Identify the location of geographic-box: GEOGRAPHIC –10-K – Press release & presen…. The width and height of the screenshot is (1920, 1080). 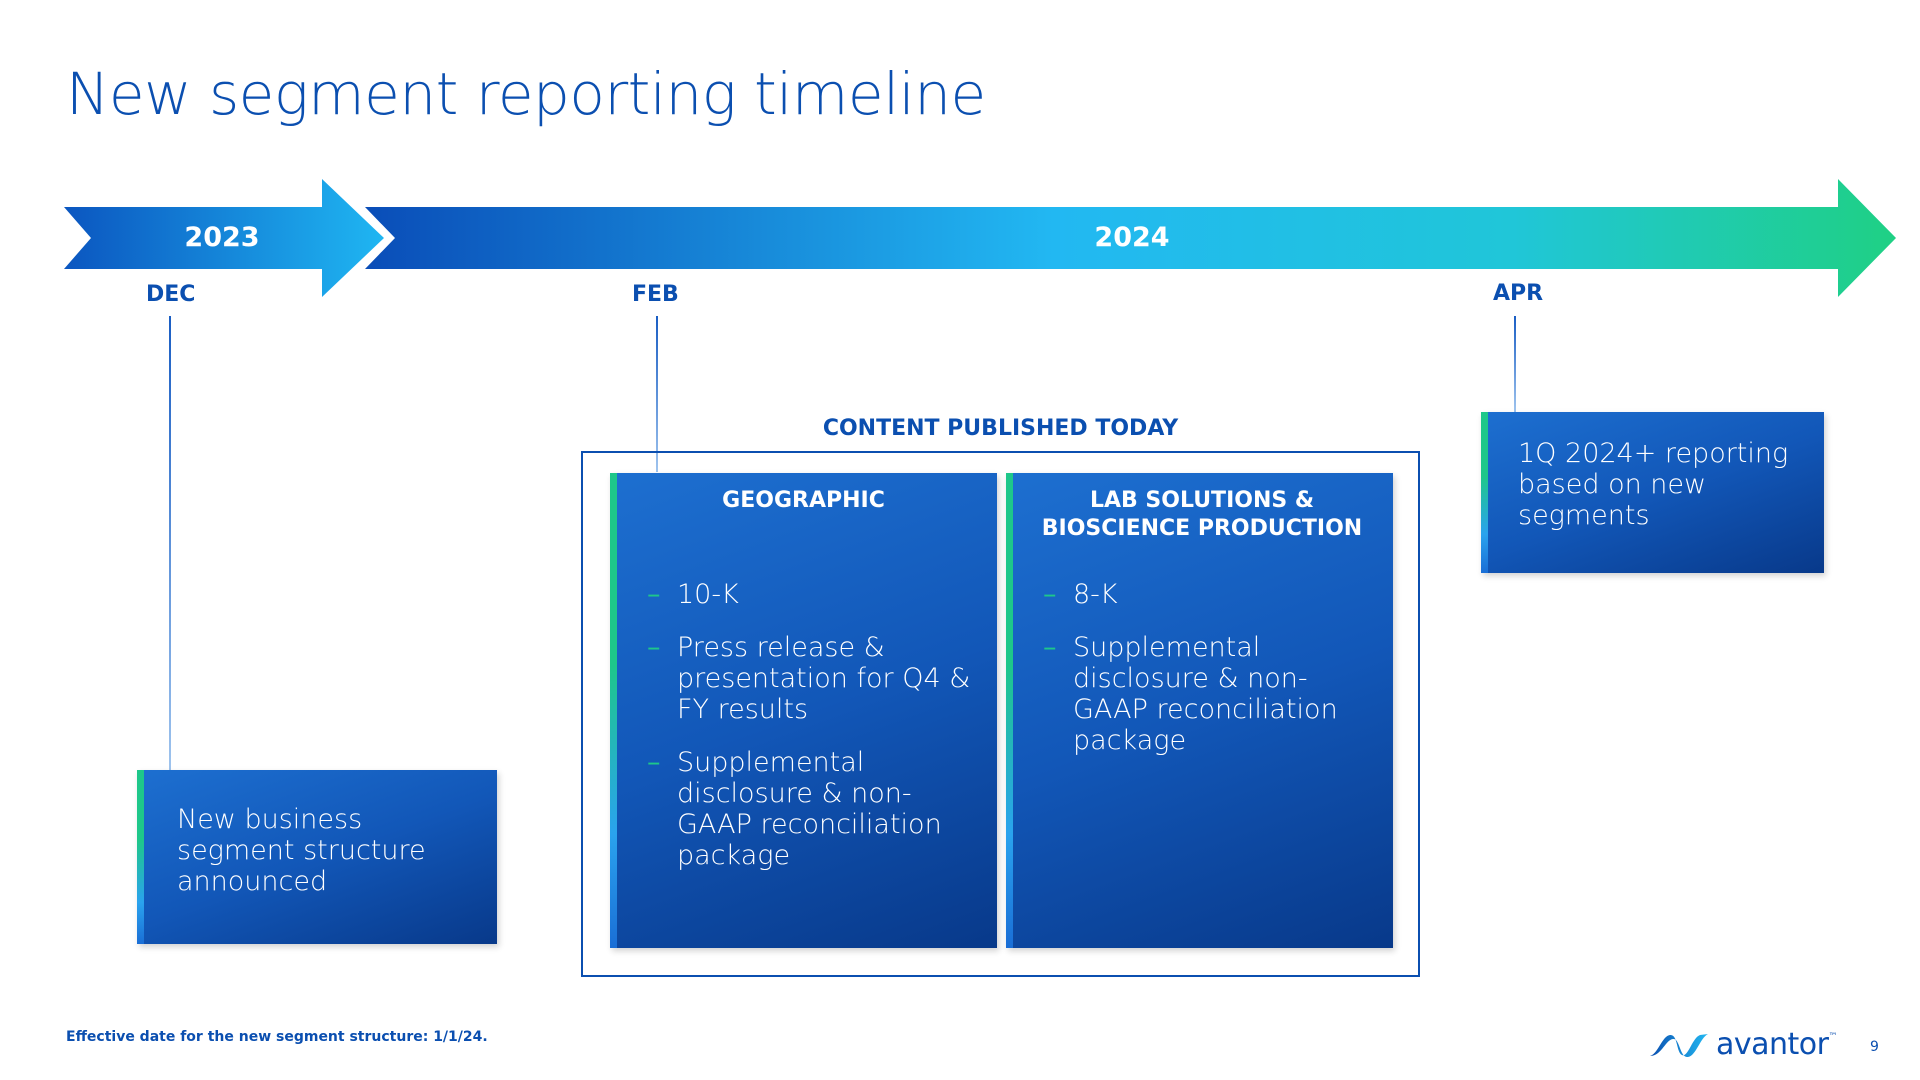
(803, 710).